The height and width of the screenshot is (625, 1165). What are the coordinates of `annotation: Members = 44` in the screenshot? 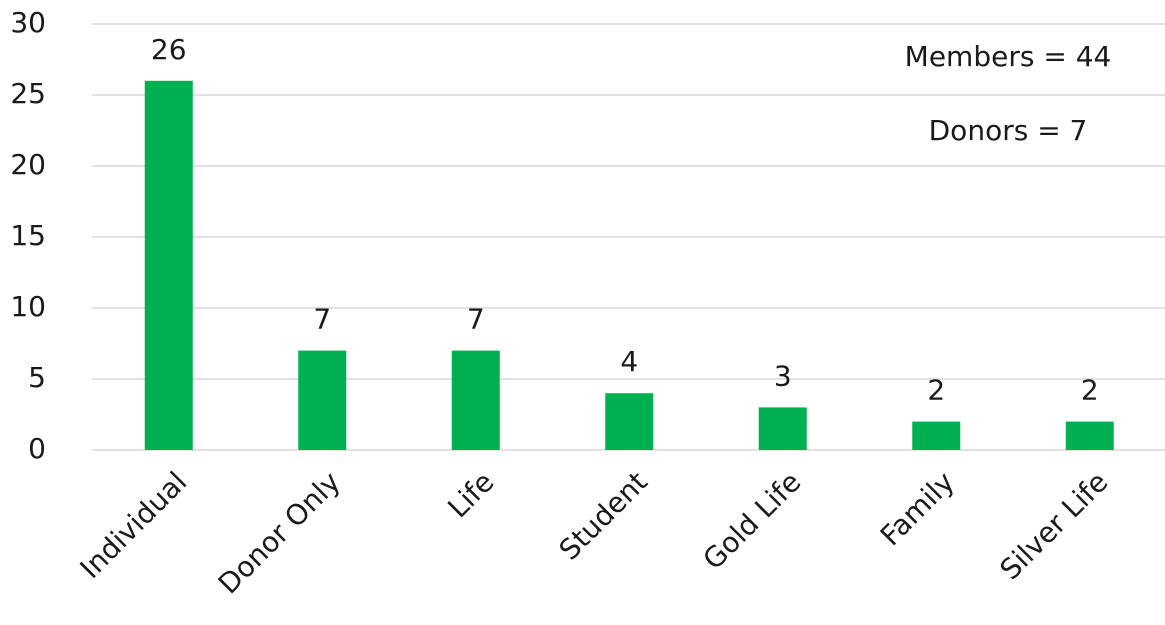 It's located at (1008, 56).